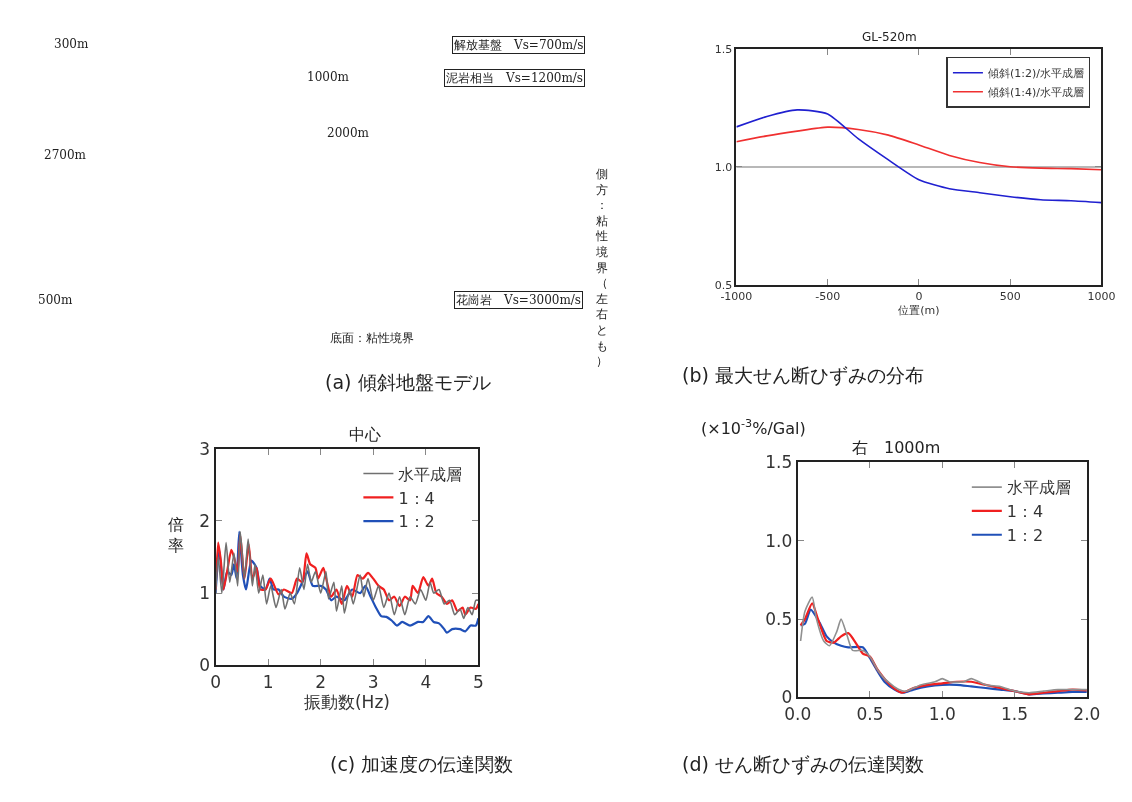 Image resolution: width=1132 pixels, height=802 pixels. What do you see at coordinates (205, 665) in the screenshot?
I see `y-tick-label: 0` at bounding box center [205, 665].